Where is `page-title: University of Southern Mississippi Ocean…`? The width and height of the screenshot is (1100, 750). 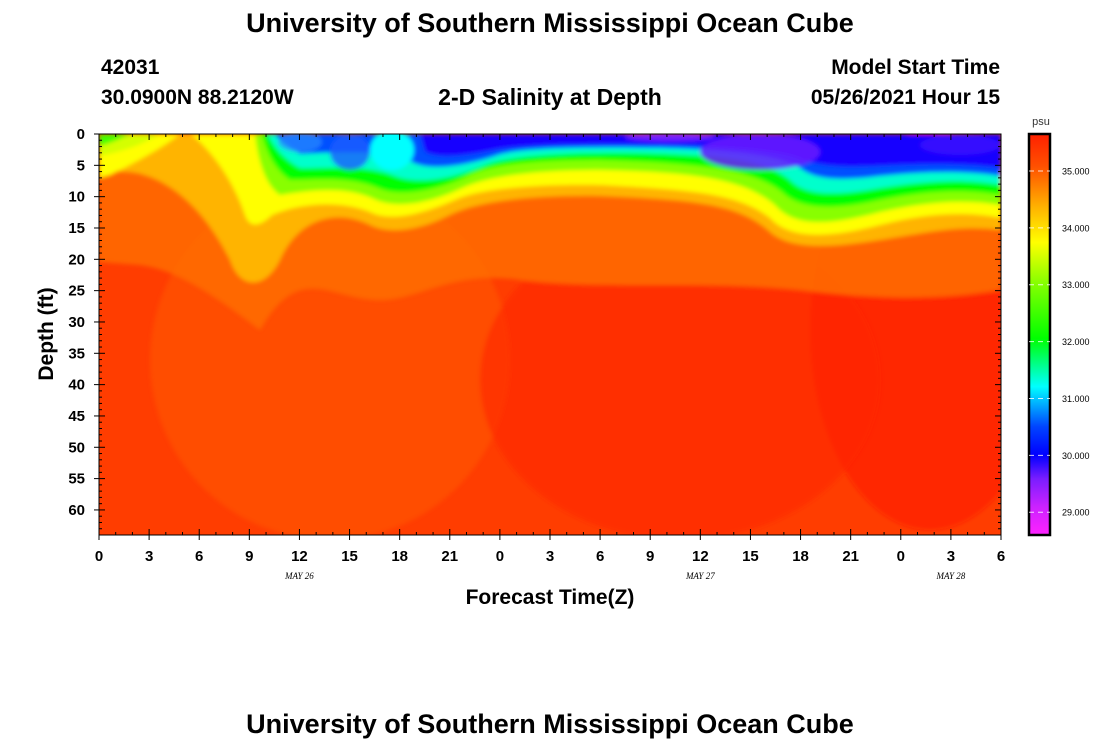
page-title: University of Southern Mississippi Ocean… is located at coordinates (550, 23).